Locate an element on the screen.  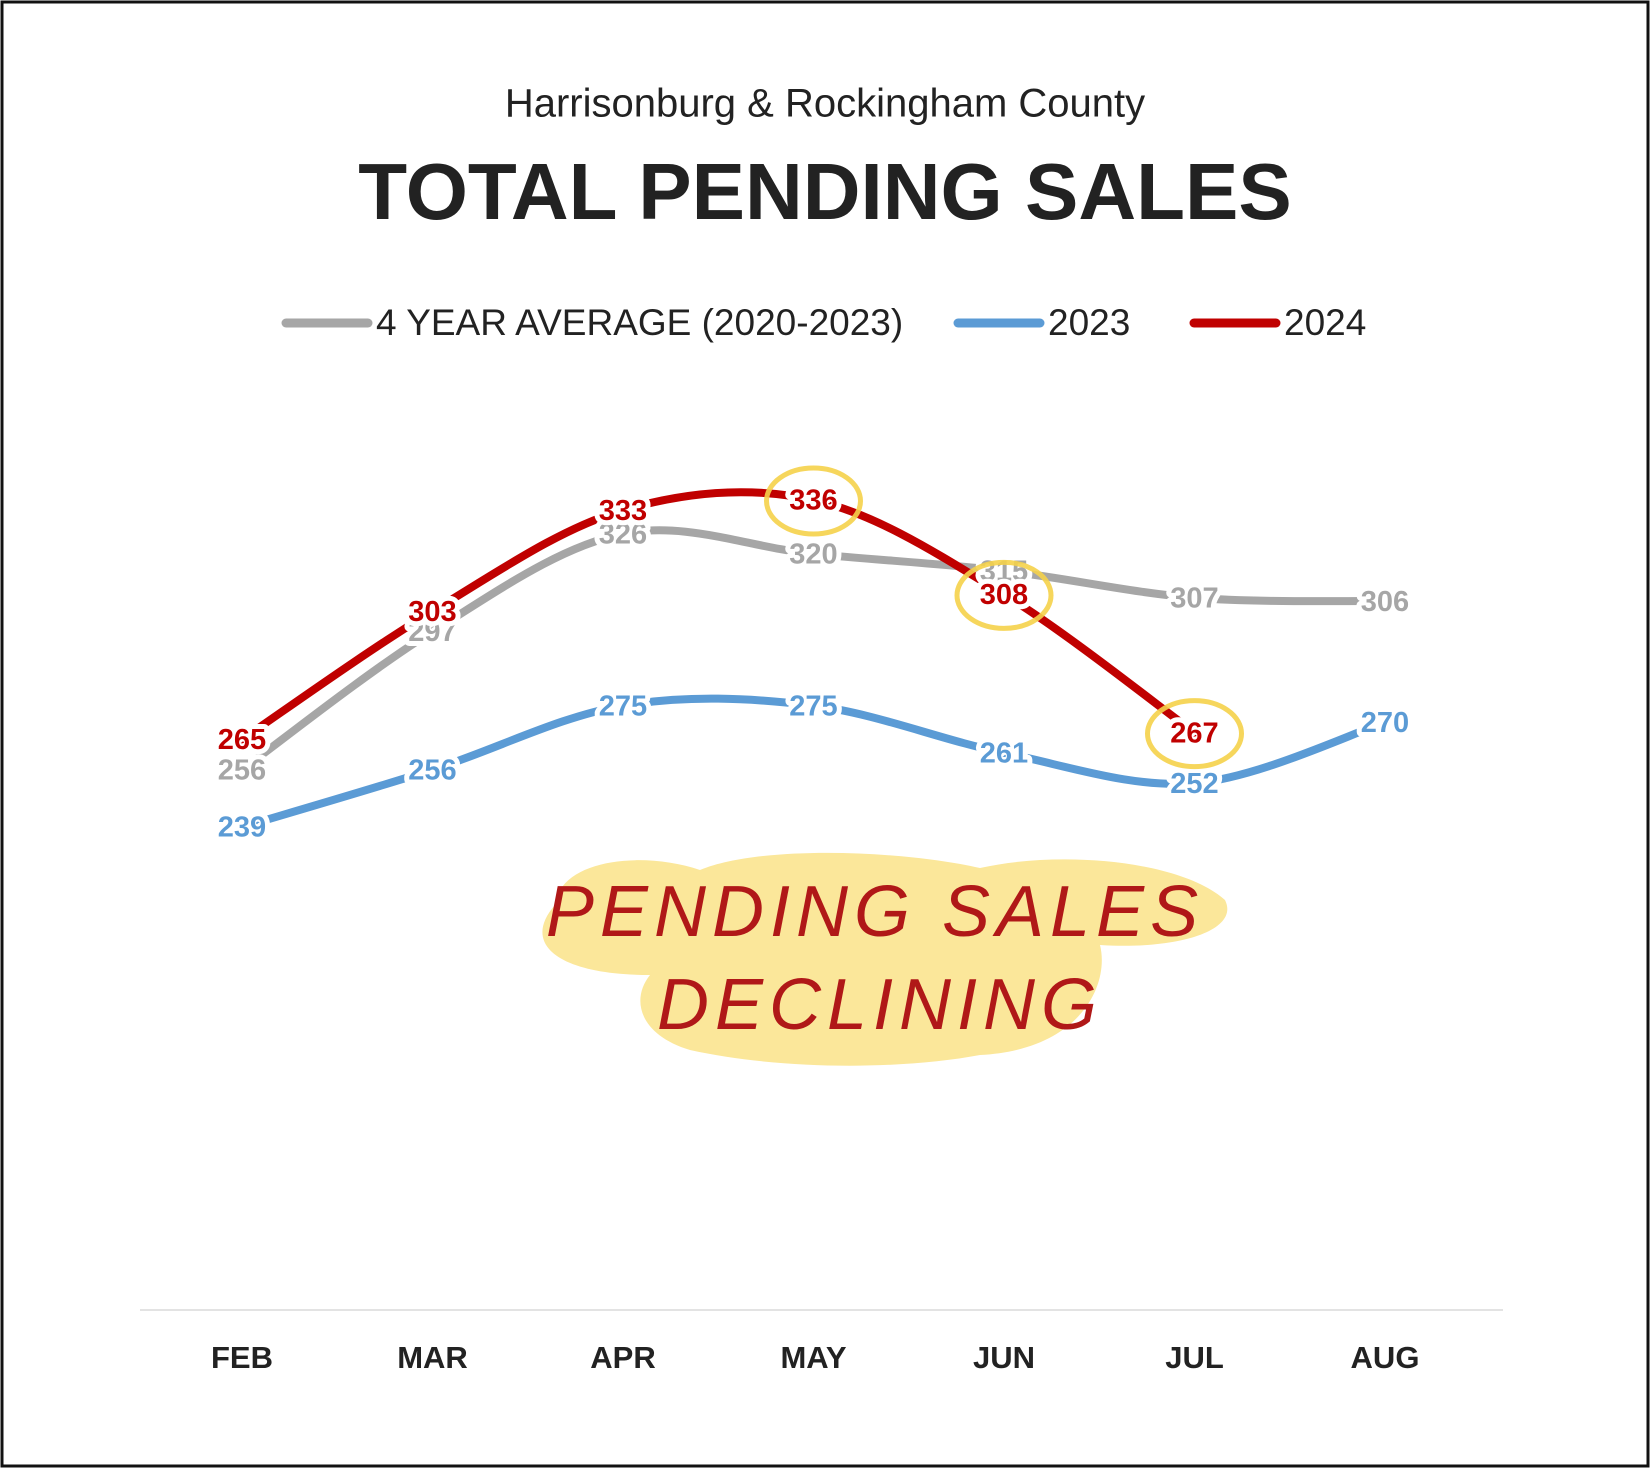
legend-label: 2024 is located at coordinates (1325, 322).